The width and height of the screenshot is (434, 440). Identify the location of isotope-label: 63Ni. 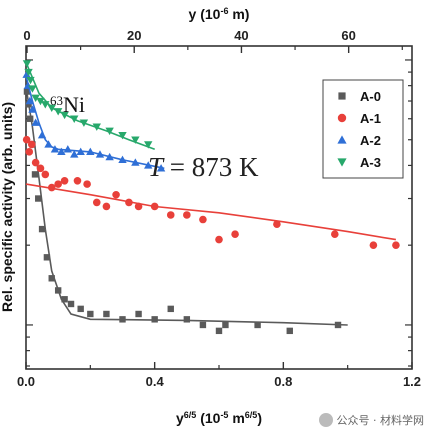
(67, 104).